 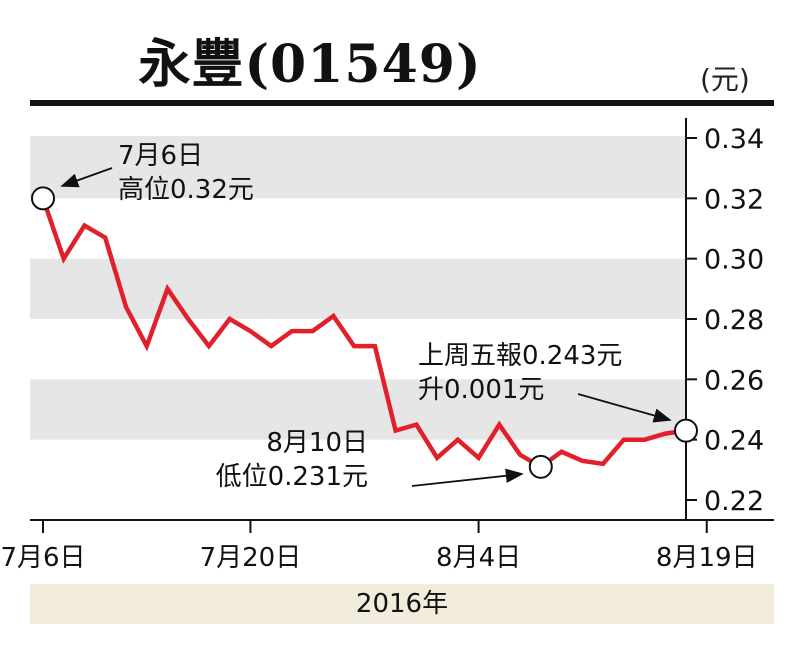 What do you see at coordinates (707, 558) in the screenshot?
I see `x-tick-label: 8月19日` at bounding box center [707, 558].